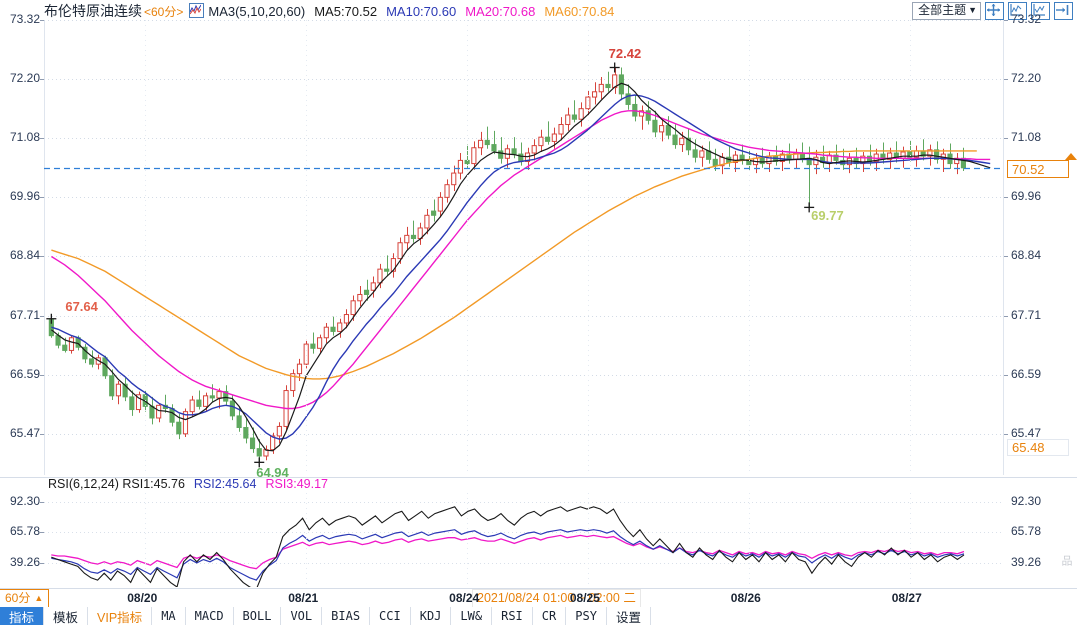  I want to click on rsi-tick-left: 92.30, so click(24, 500).